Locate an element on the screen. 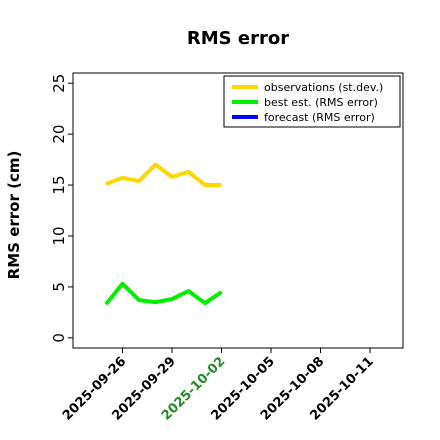  y-tick-label: 0 is located at coordinates (59, 338).